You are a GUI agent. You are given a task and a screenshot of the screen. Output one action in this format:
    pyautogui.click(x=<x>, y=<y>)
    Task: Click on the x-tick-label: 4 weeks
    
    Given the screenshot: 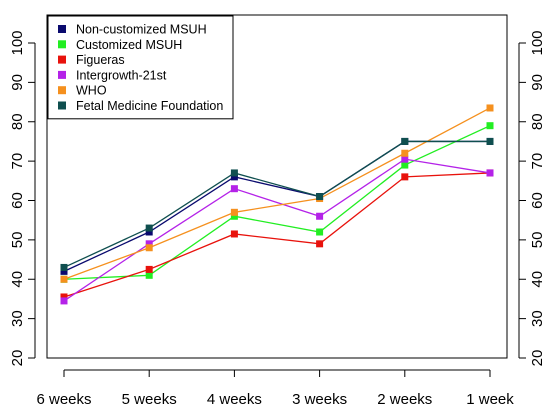 What is the action you would take?
    pyautogui.click(x=234, y=399)
    